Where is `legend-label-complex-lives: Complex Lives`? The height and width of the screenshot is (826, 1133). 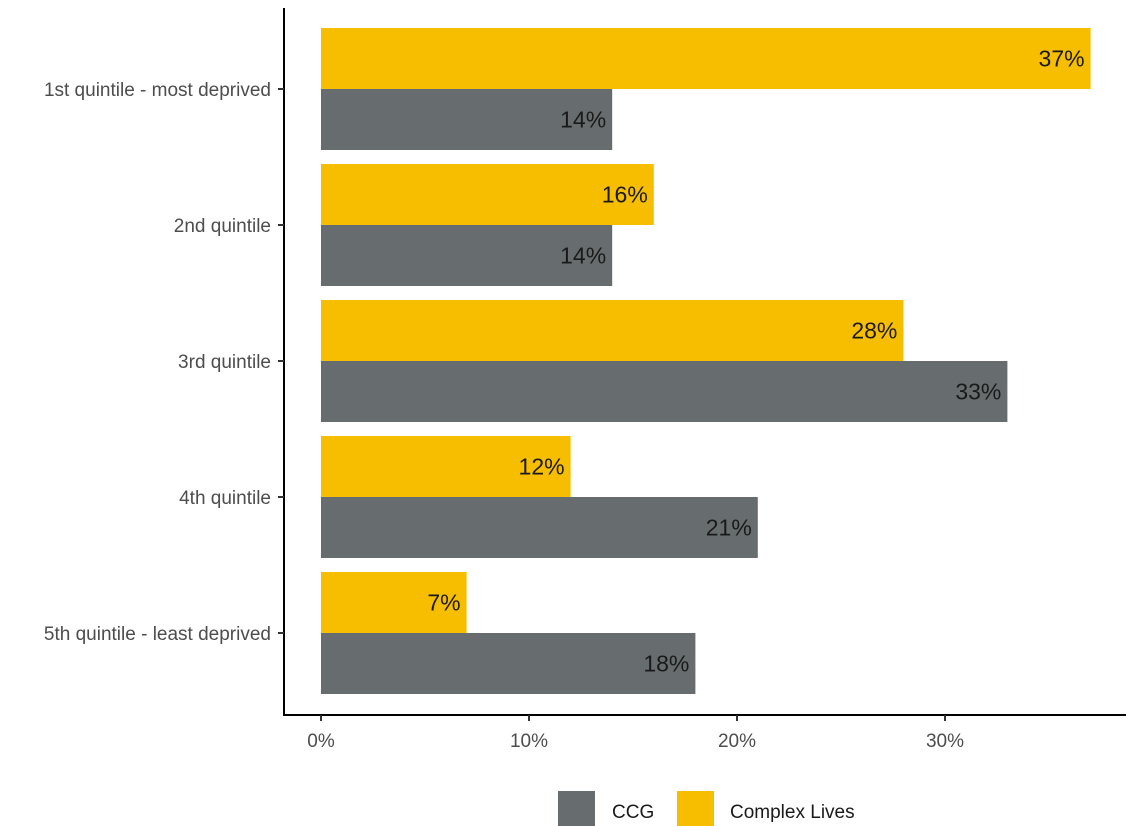
legend-label-complex-lives: Complex Lives is located at coordinates (792, 812).